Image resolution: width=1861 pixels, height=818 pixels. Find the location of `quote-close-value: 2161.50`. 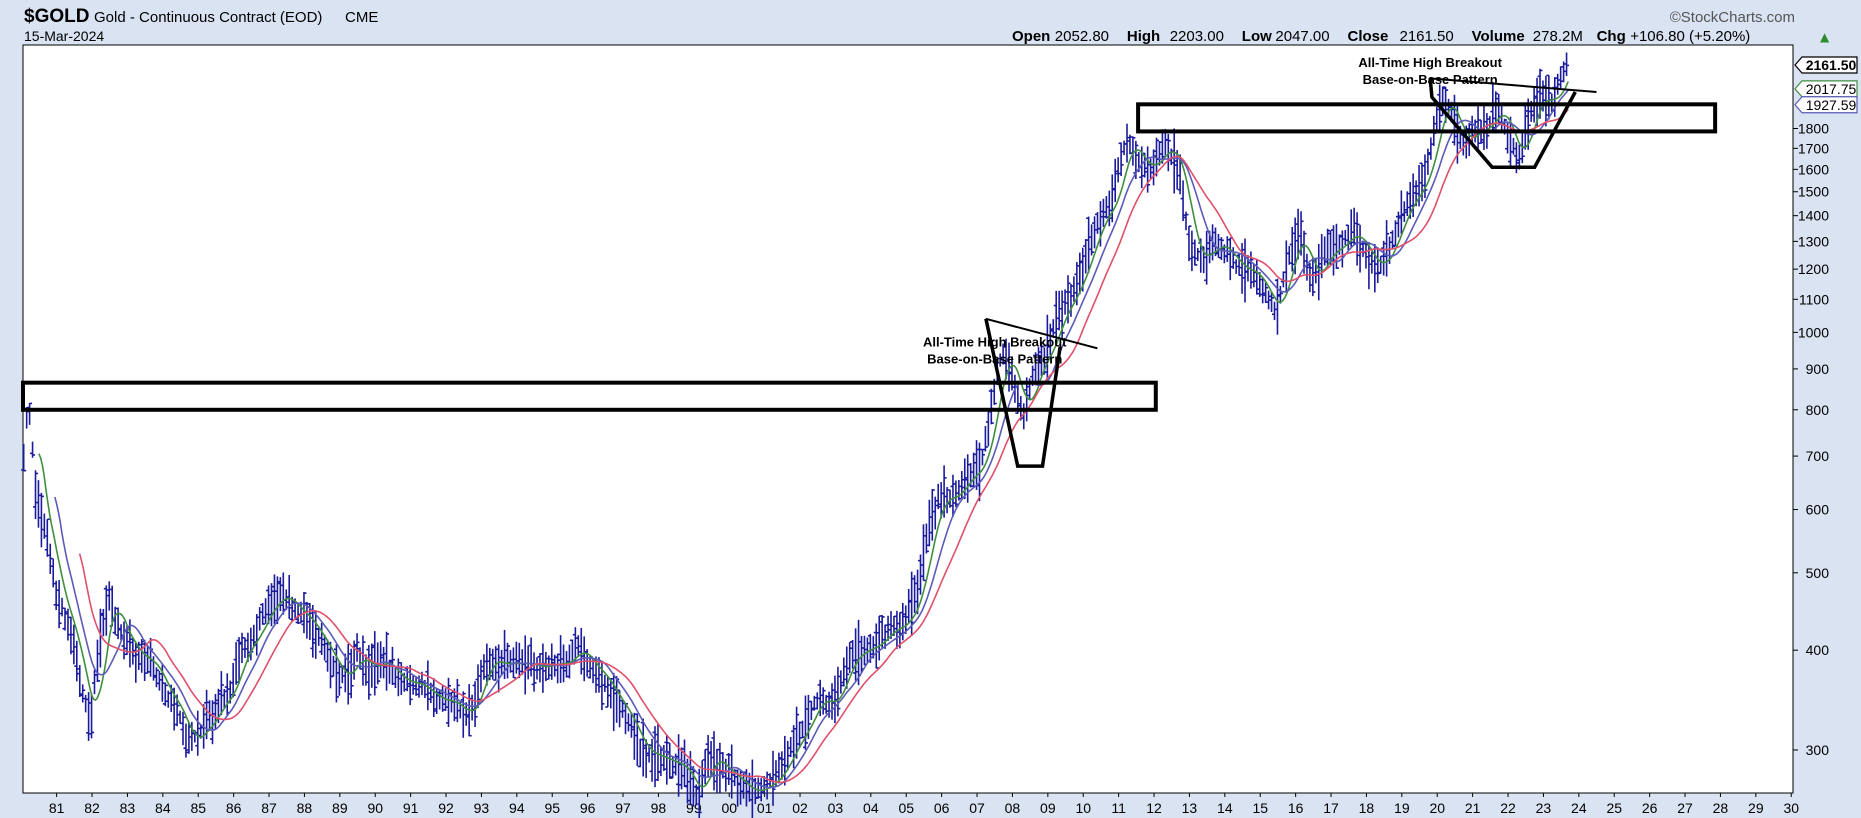

quote-close-value: 2161.50 is located at coordinates (1427, 36).